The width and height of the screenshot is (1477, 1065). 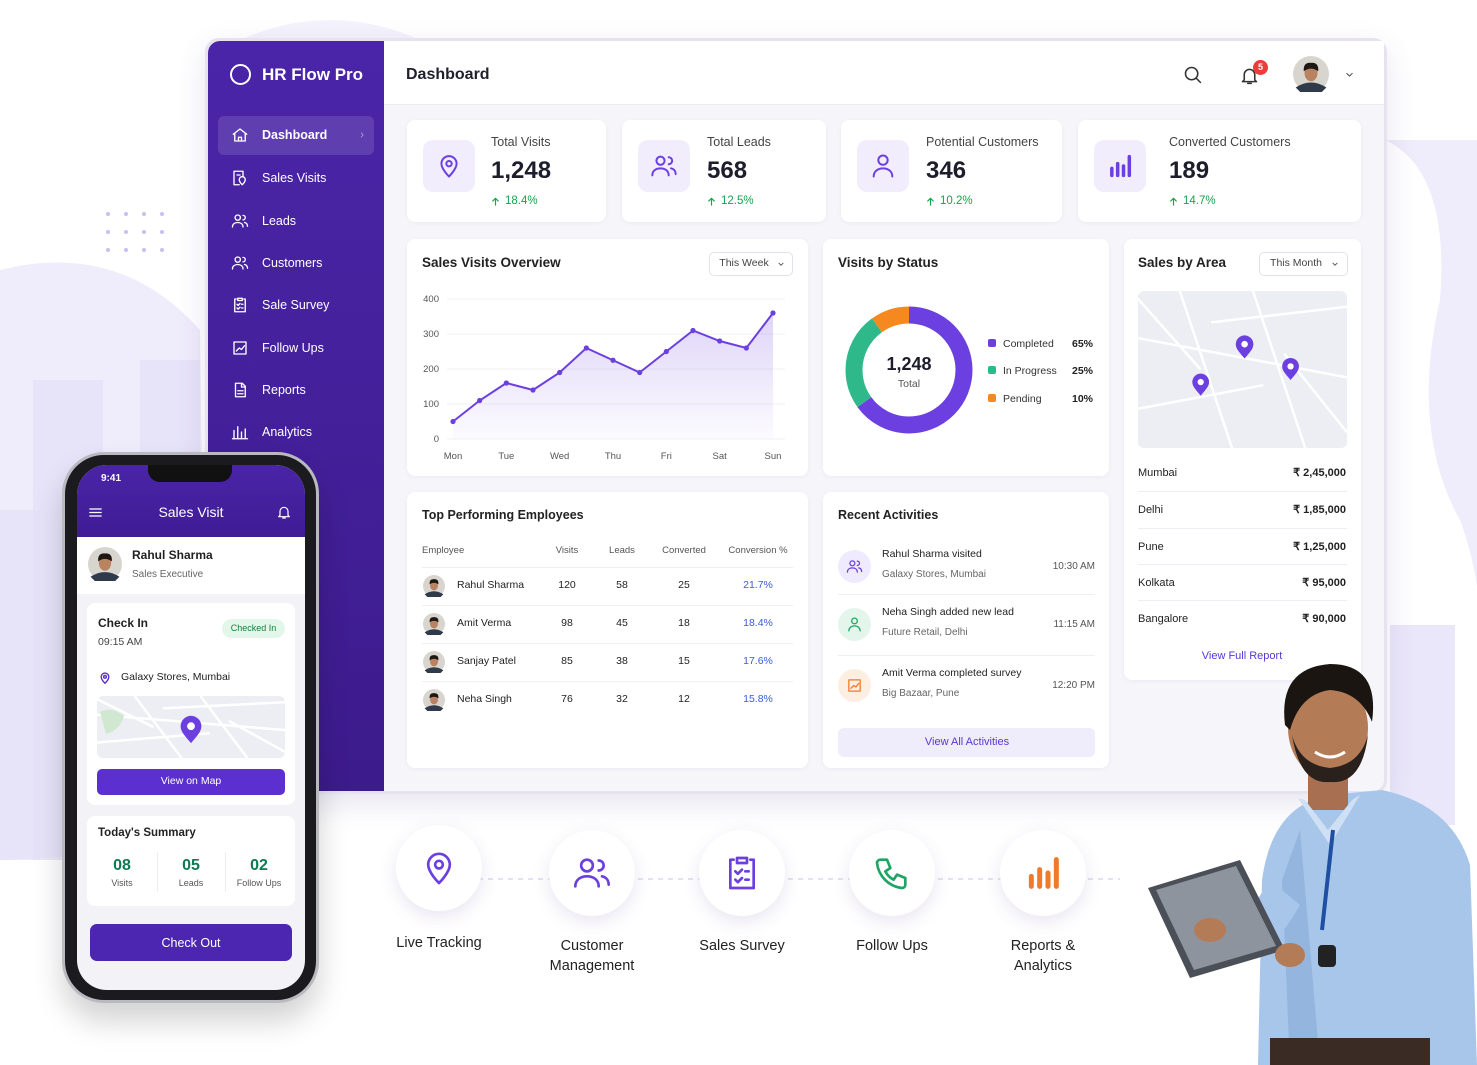 What do you see at coordinates (521, 200) in the screenshot?
I see `kpi-change: 18.4%` at bounding box center [521, 200].